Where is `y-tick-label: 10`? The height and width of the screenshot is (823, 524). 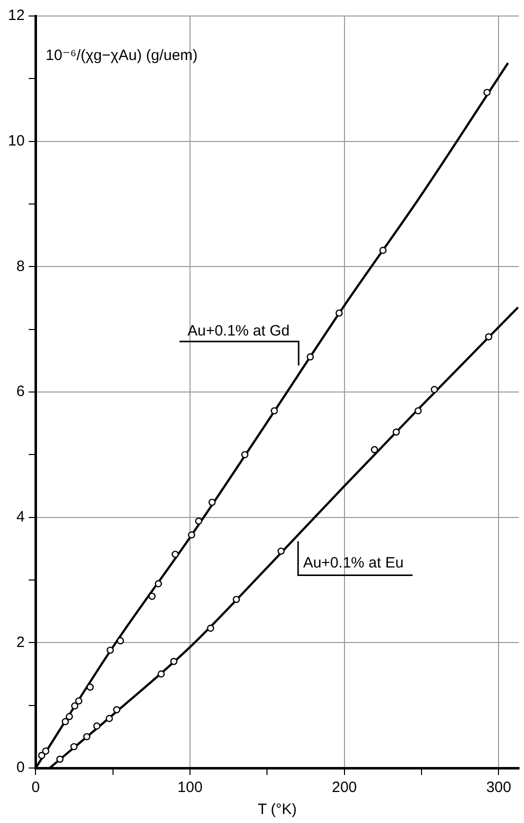
y-tick-label: 10 is located at coordinates (16, 141).